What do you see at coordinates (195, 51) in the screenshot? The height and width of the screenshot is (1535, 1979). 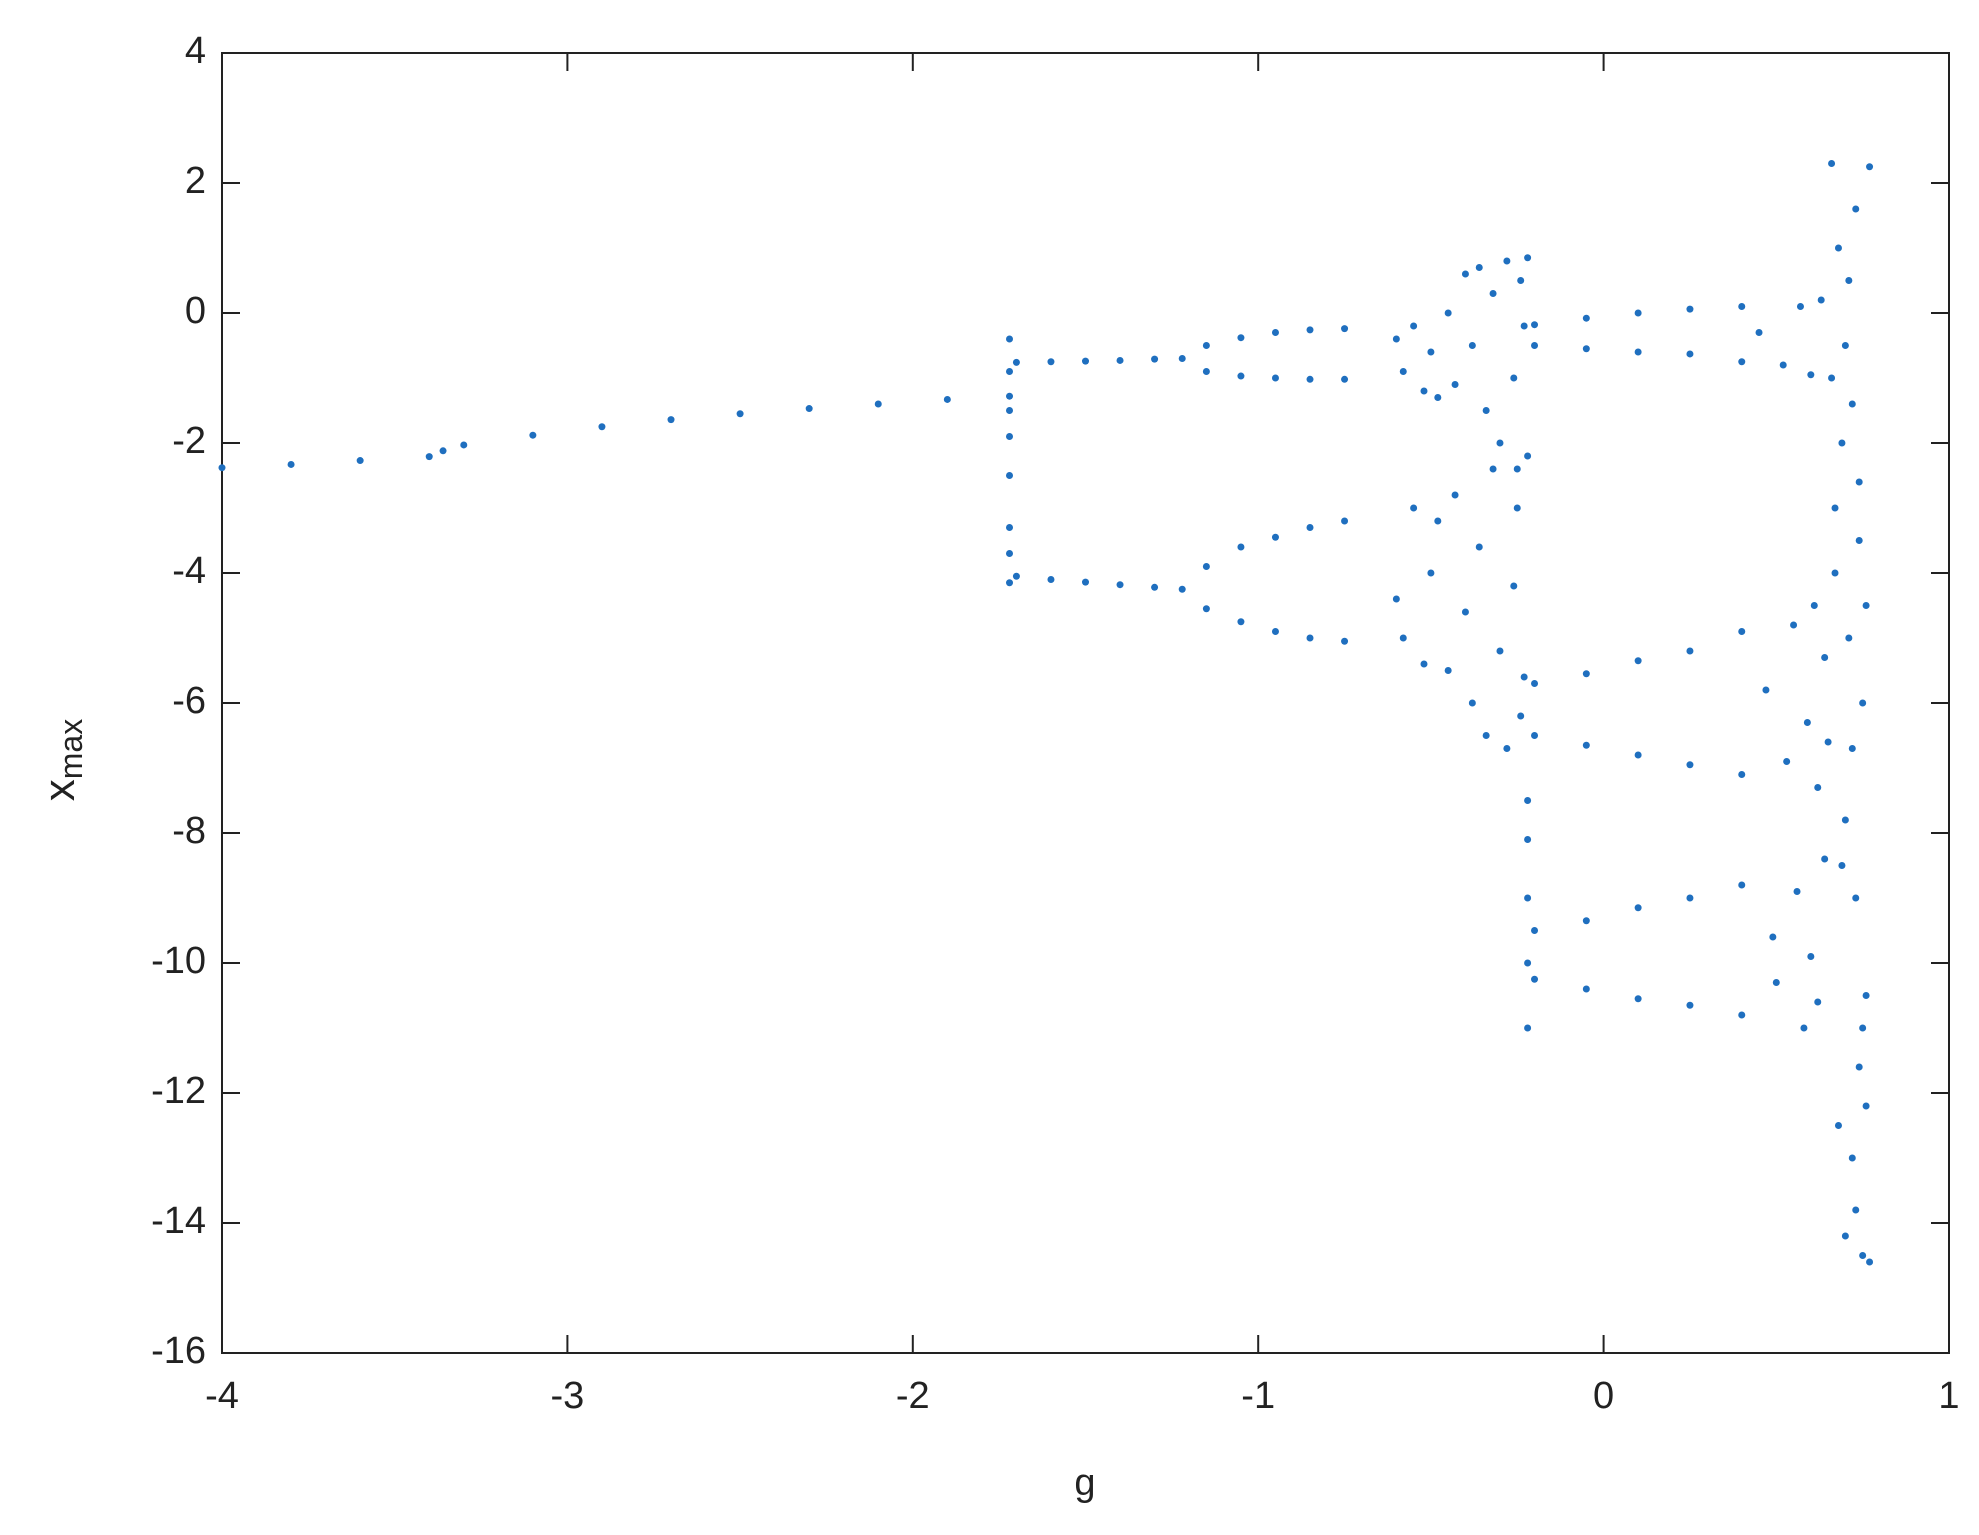 I see `y-tick-label: 4` at bounding box center [195, 51].